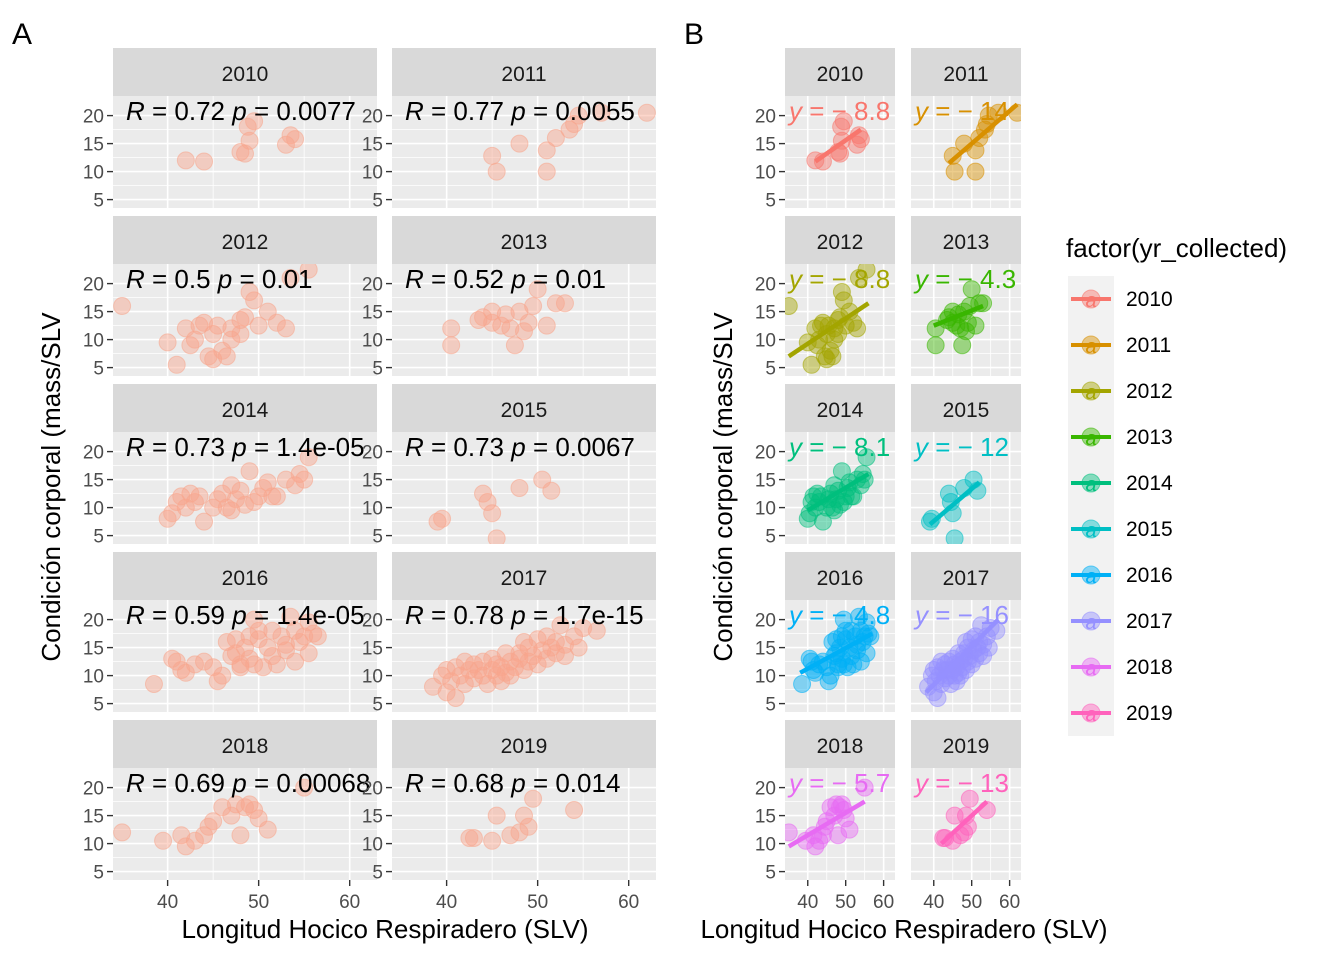 The image size is (1344, 960). I want to click on a-facet-2018: 2018 R = 0.69 p = 0.00068 5 10 15 20 40 50 60, so click(230, 816).